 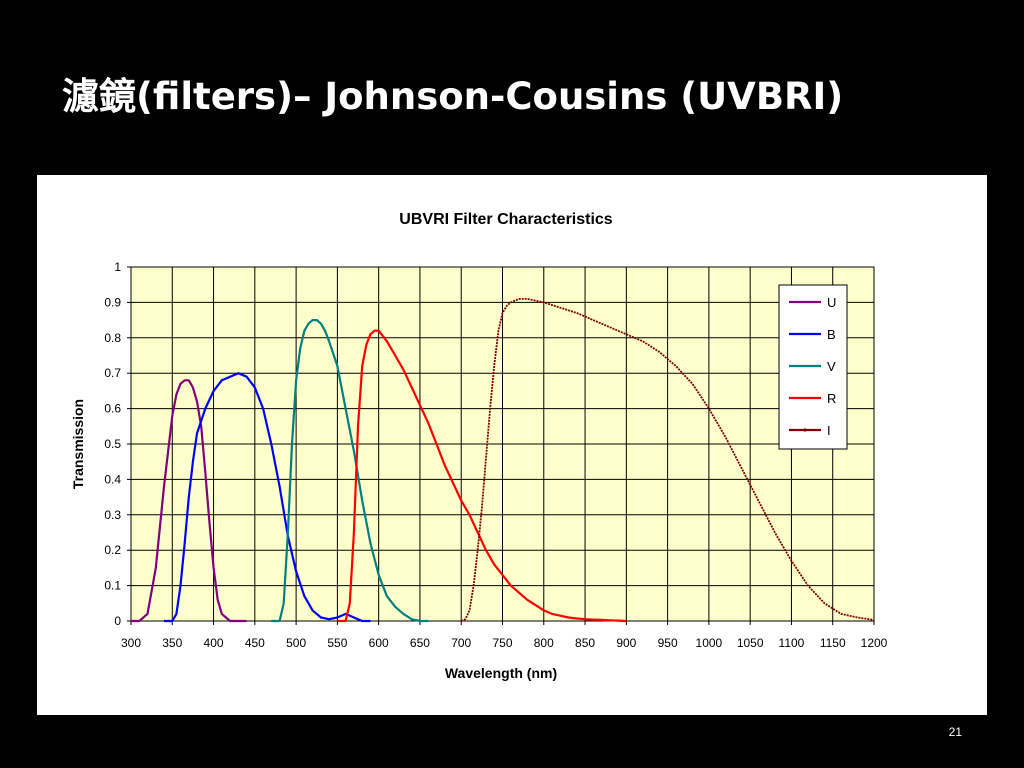 I want to click on x-tick-label: 650, so click(x=420, y=643).